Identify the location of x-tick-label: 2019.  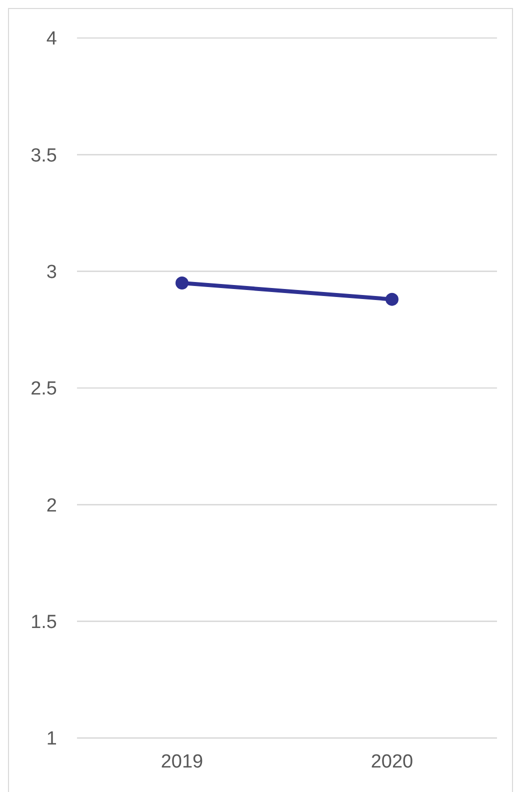
(182, 761).